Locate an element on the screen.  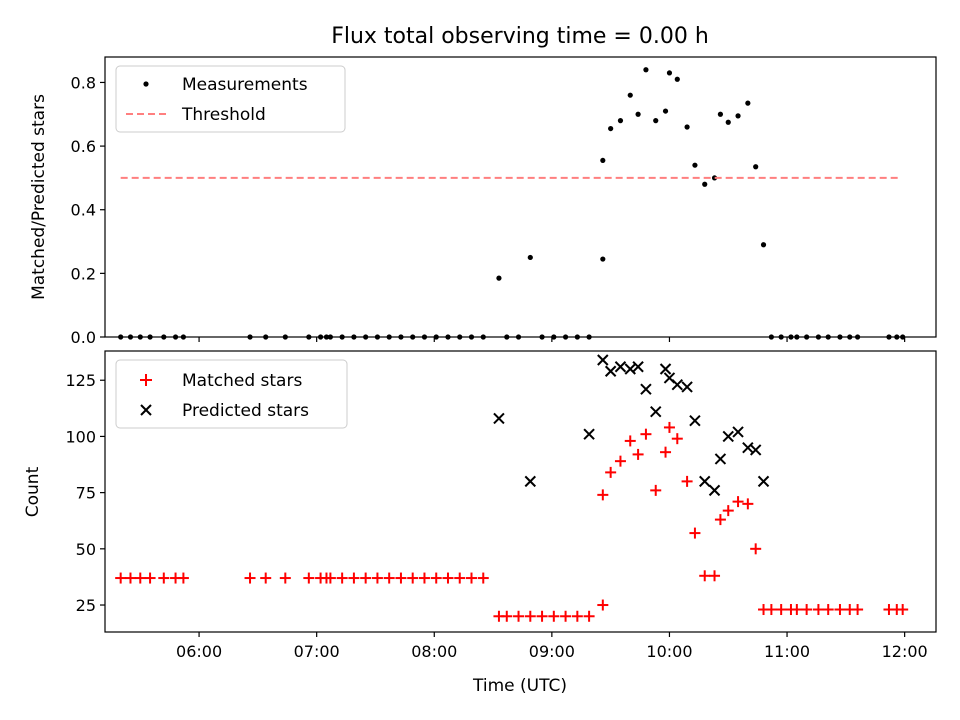
top-ylabel: Matched/Predicted stars is located at coordinates (39, 197).